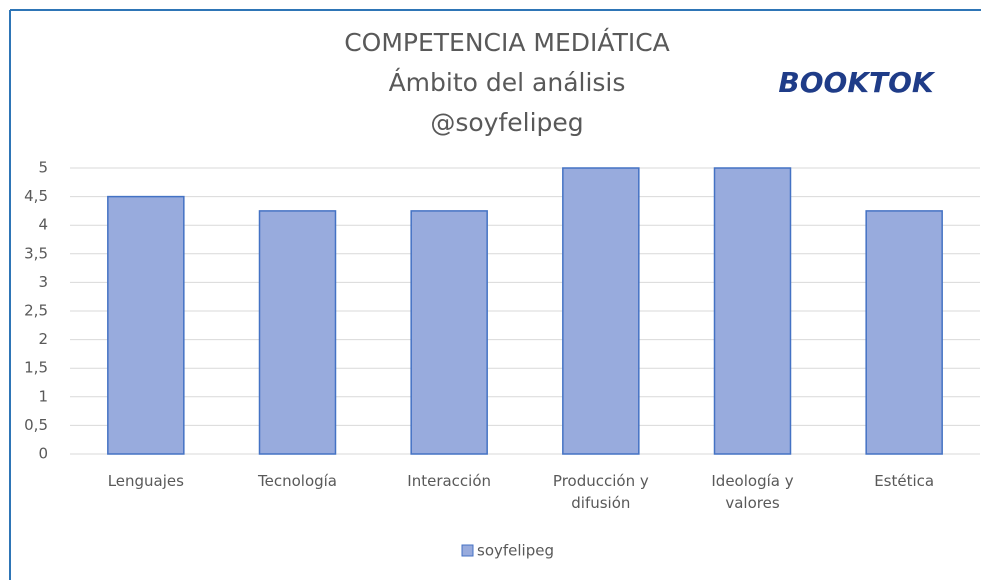 This screenshot has height=580, width=981. Describe the element at coordinates (145, 481) in the screenshot. I see `x-tick-label: Lenguajes` at that location.